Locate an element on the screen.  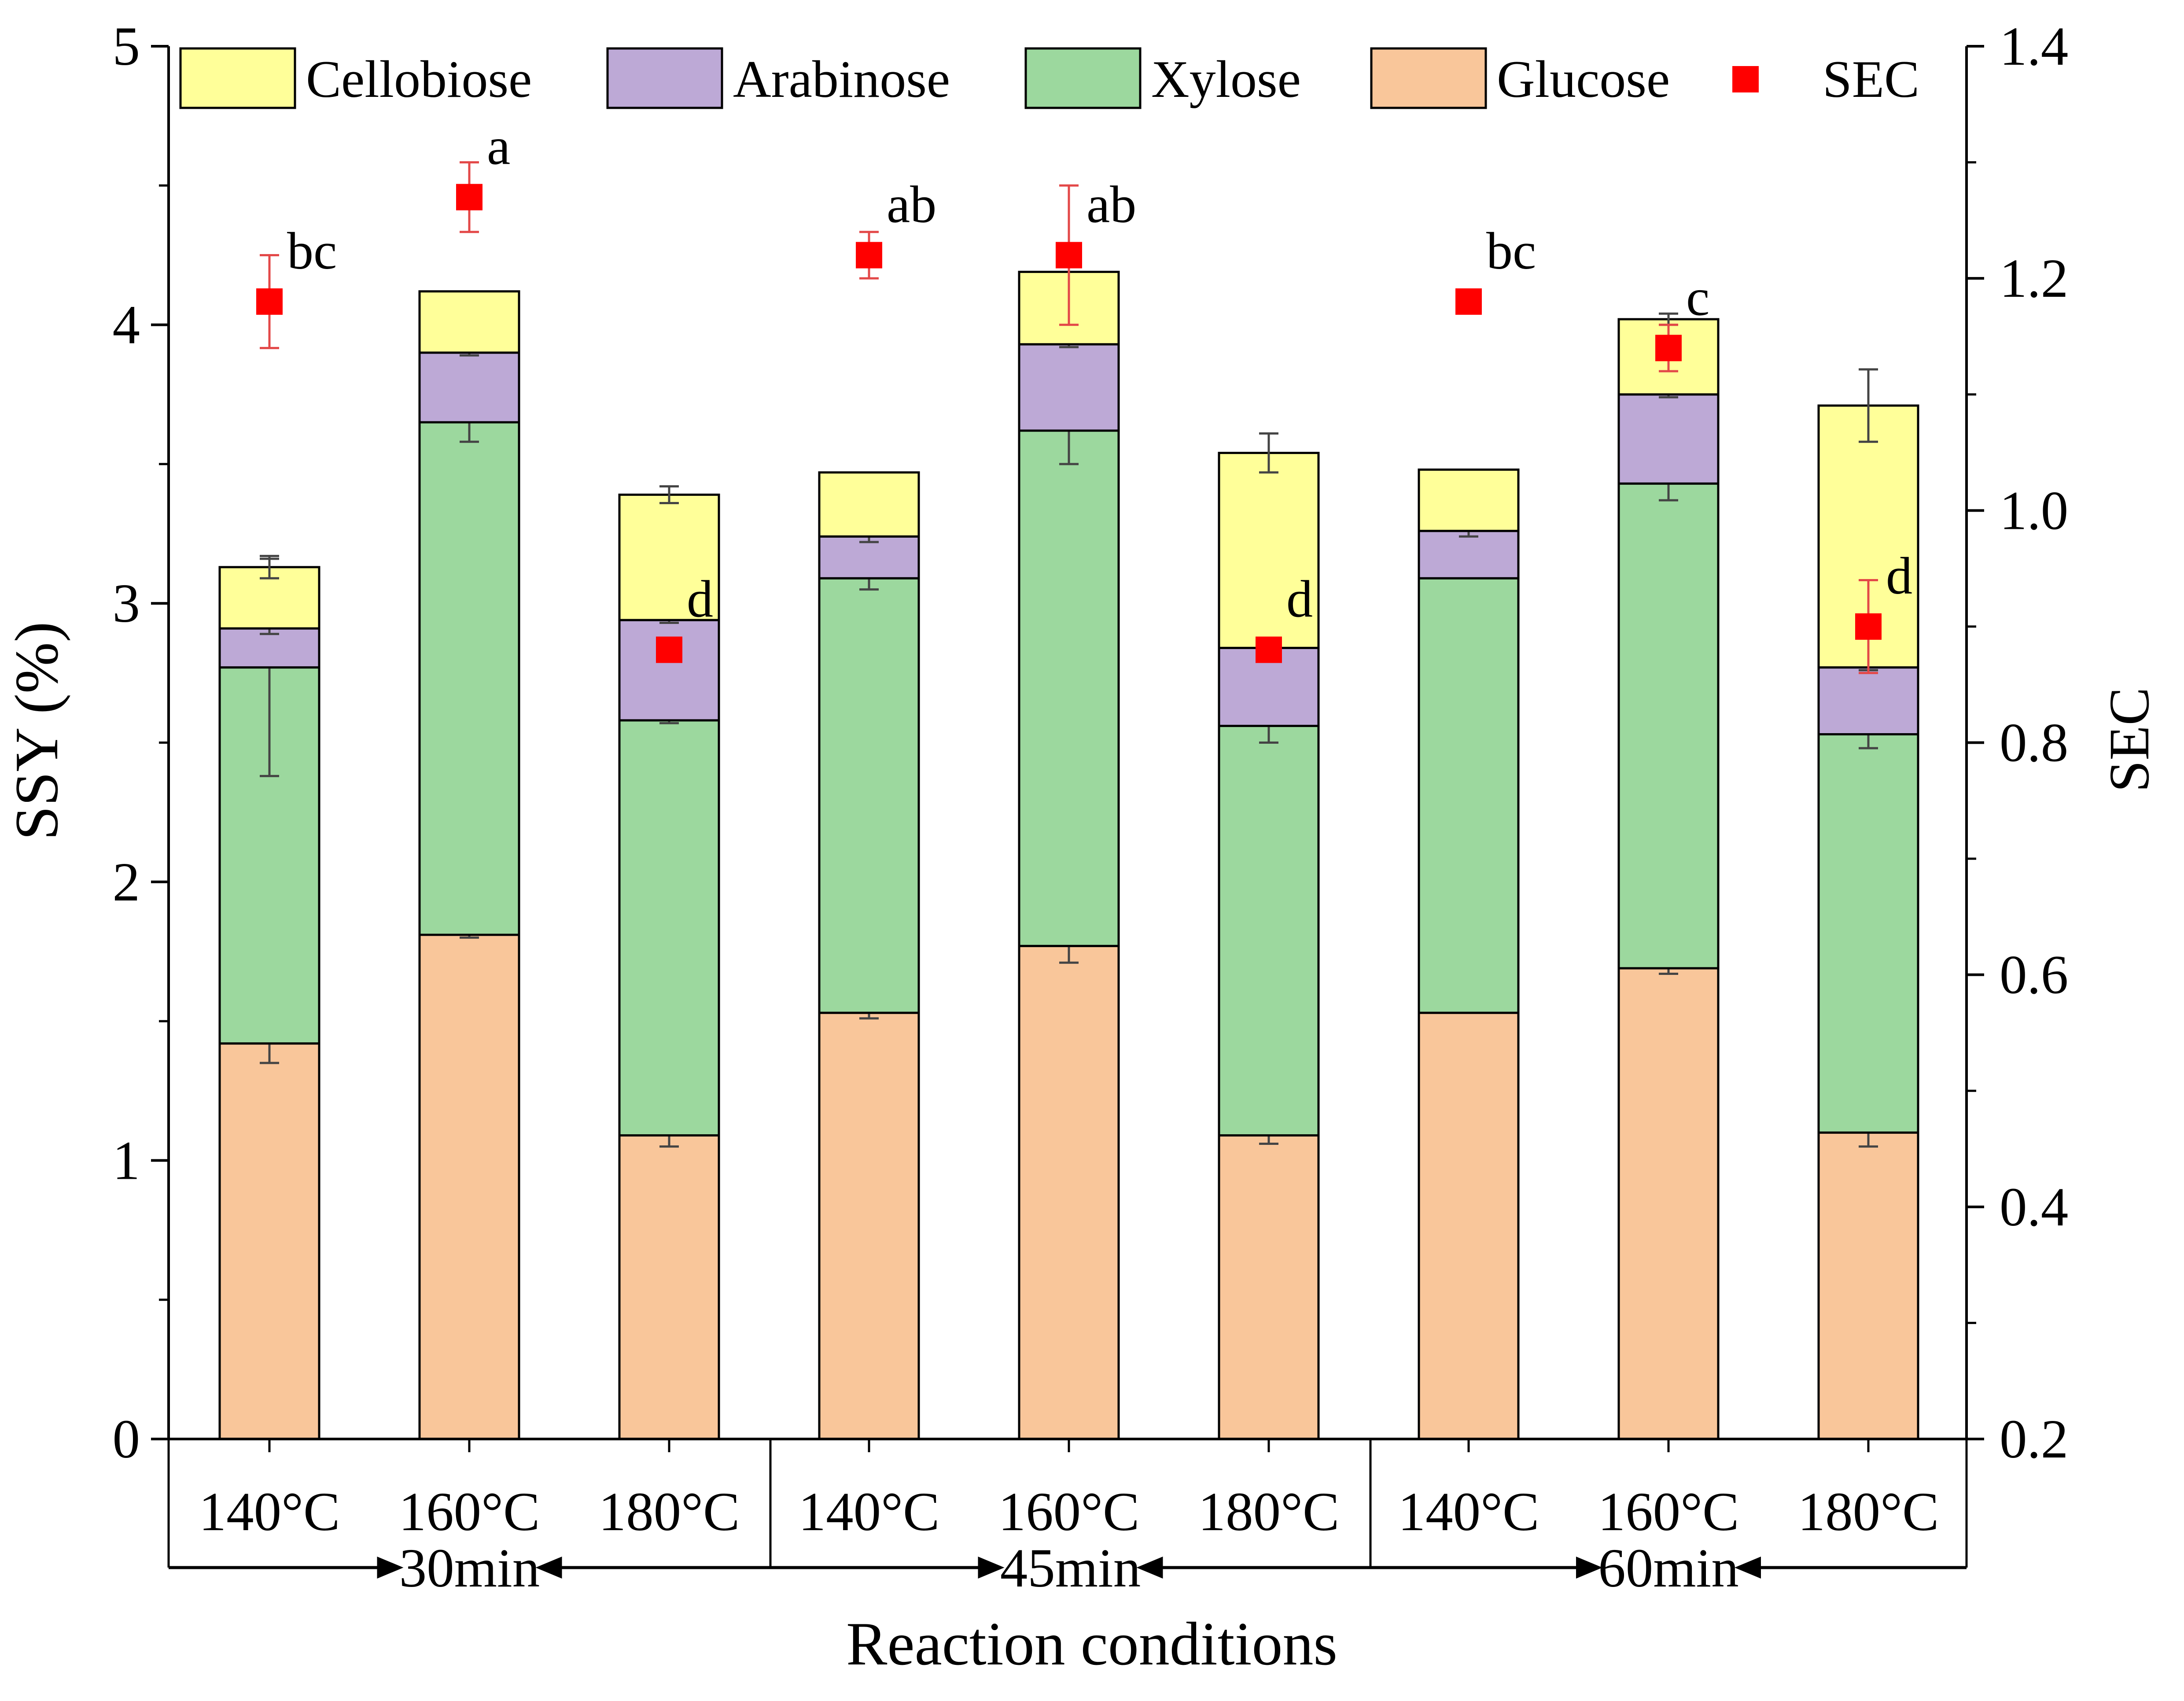
sec-letter-5: ab is located at coordinates (1111, 204).